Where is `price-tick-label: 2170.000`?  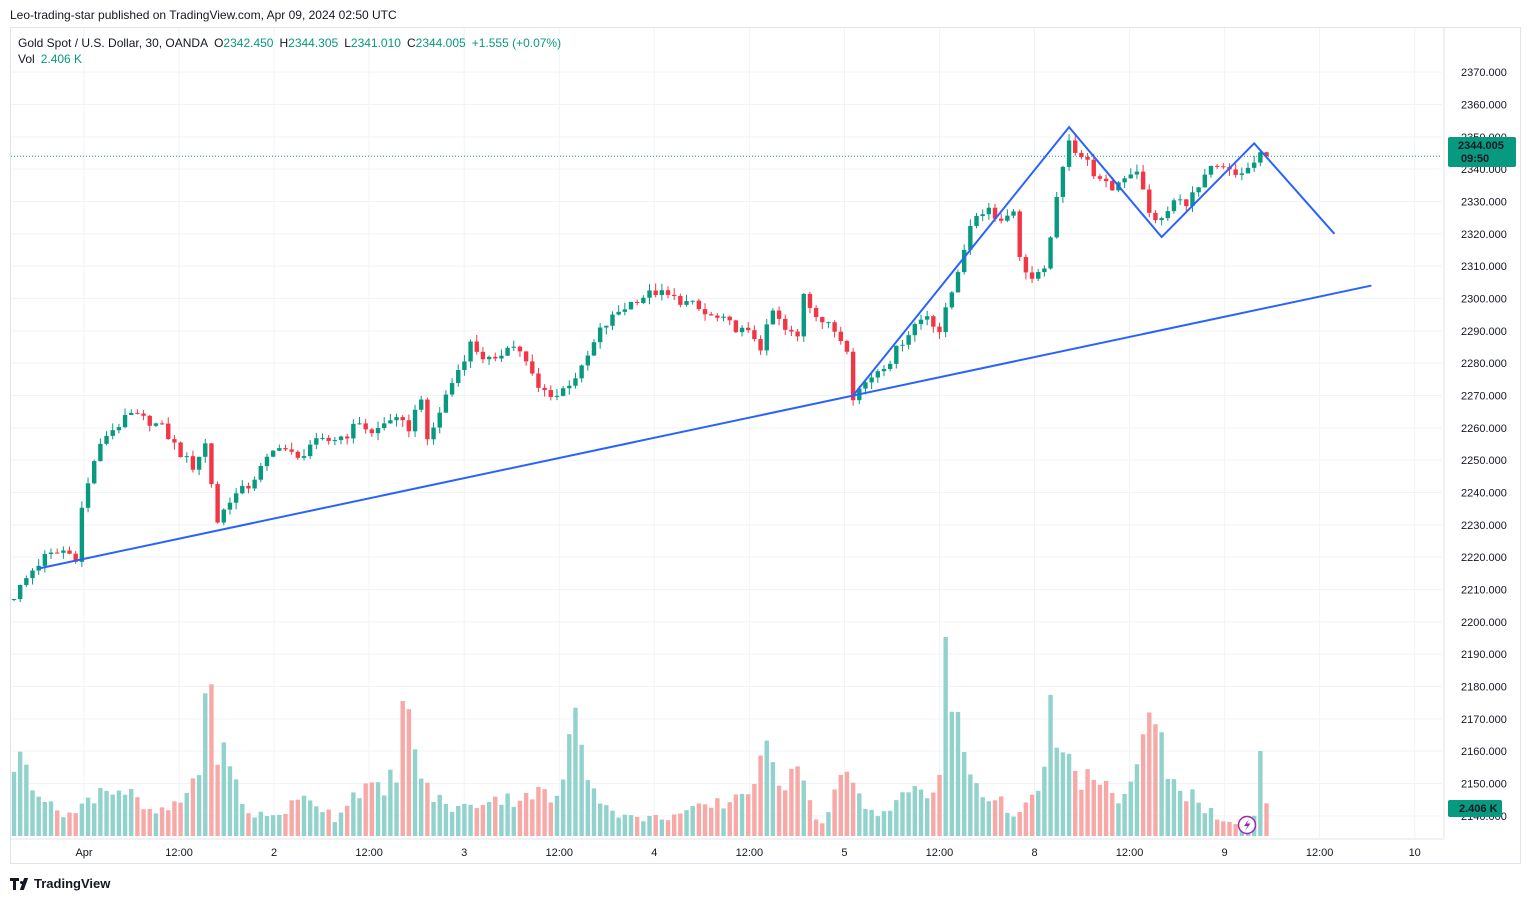
price-tick-label: 2170.000 is located at coordinates (1484, 720).